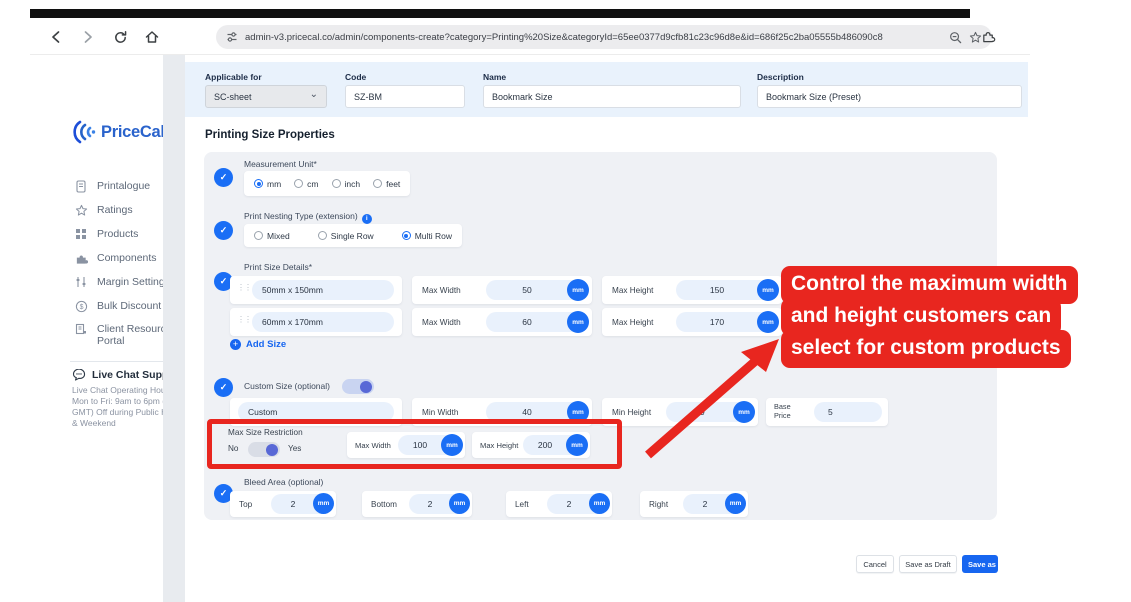 The width and height of the screenshot is (1131, 602). I want to click on reload-button, so click(120, 37).